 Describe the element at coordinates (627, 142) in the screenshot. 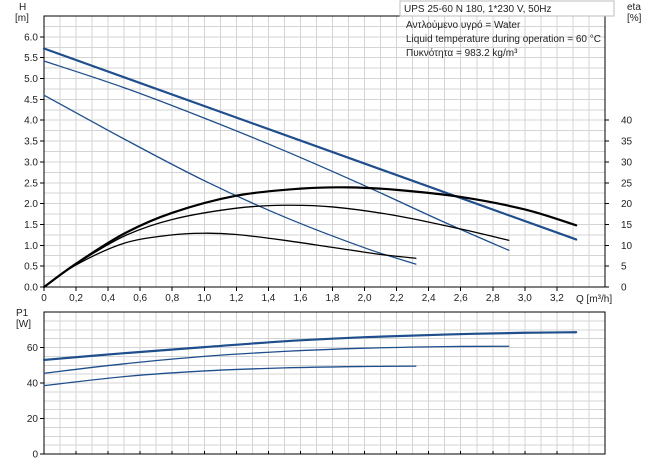

I see `eta-tick-label: 35` at that location.